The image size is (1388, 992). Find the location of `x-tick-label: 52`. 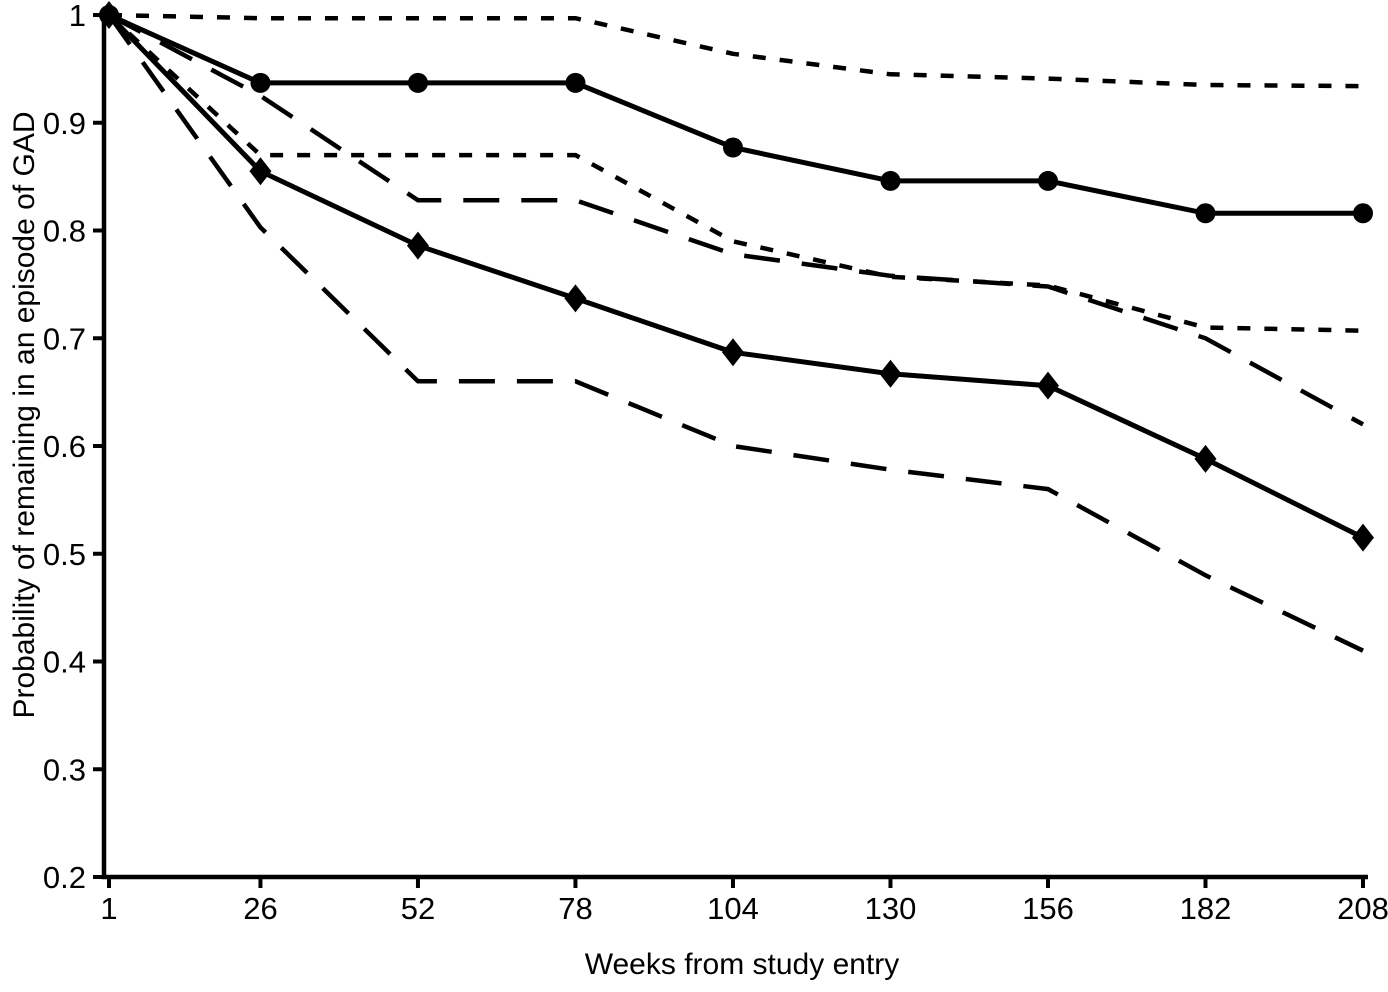

x-tick-label: 52 is located at coordinates (418, 908).